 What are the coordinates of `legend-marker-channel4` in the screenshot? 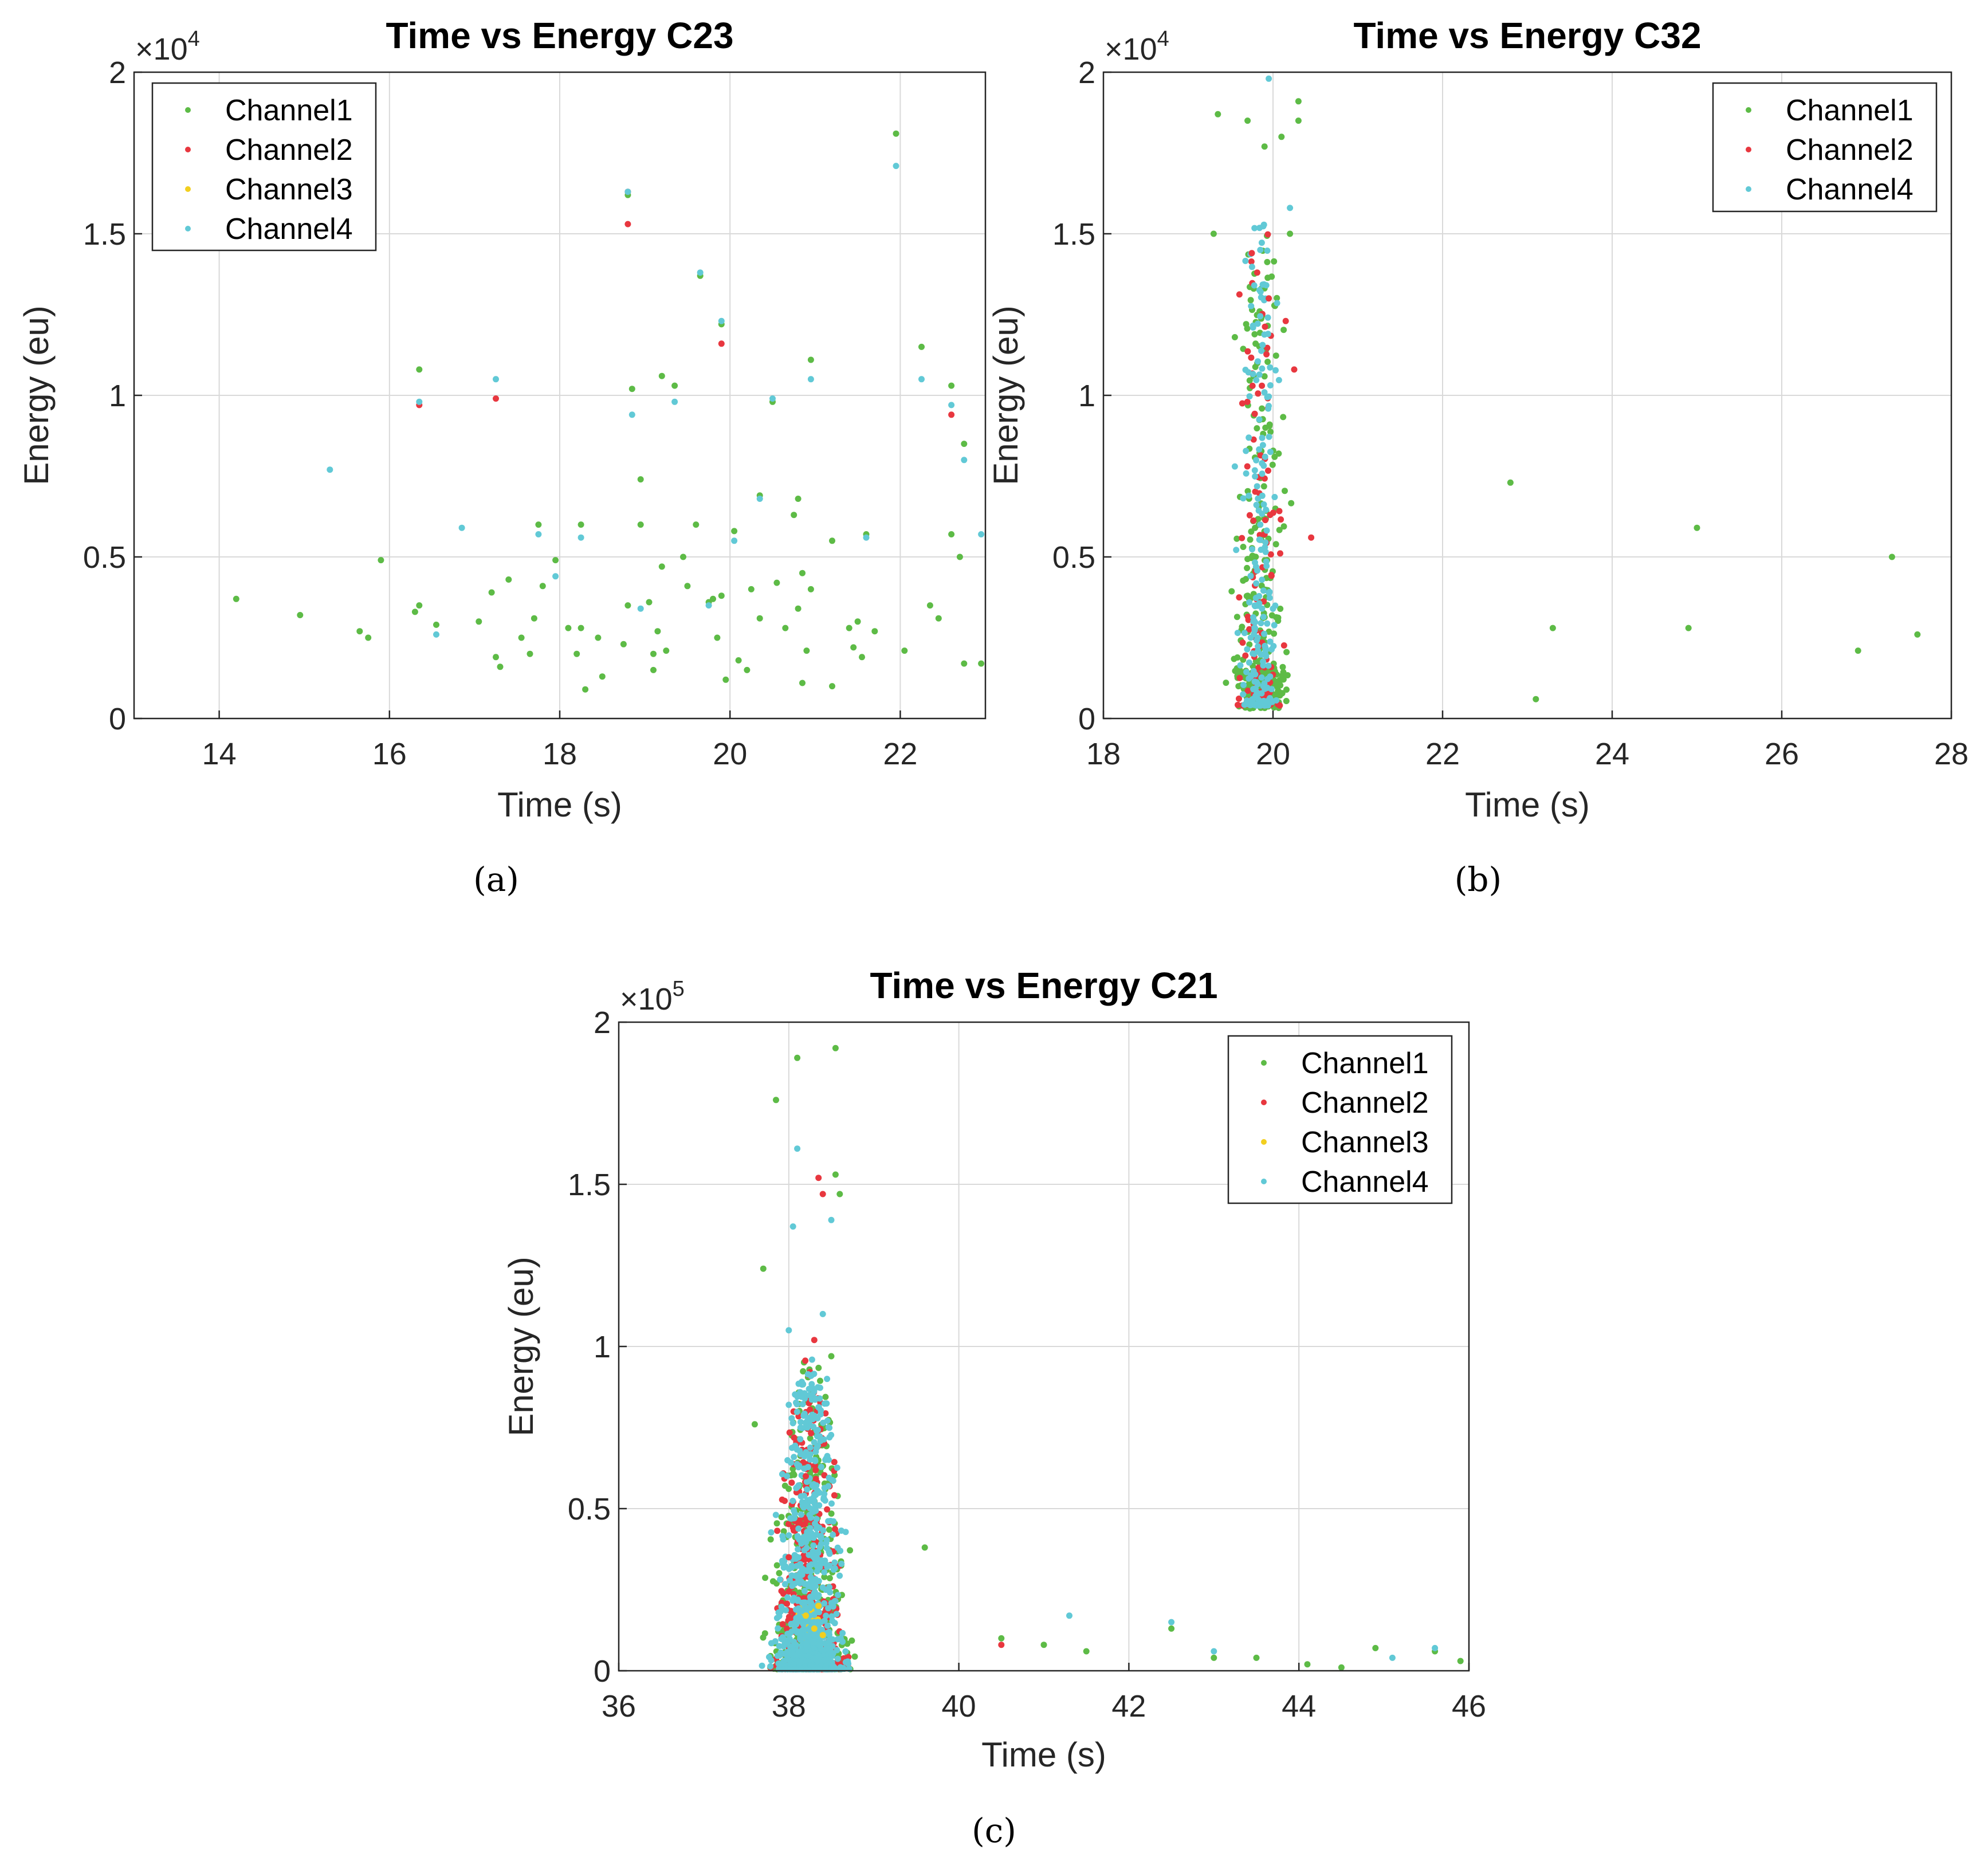 It's located at (188, 228).